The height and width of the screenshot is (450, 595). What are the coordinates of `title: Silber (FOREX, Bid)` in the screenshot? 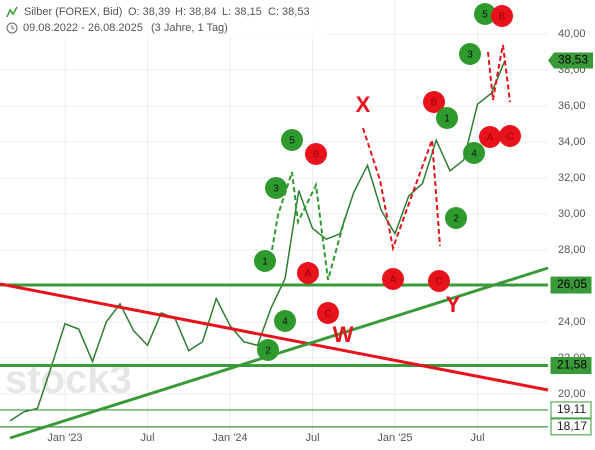 It's located at (73, 12).